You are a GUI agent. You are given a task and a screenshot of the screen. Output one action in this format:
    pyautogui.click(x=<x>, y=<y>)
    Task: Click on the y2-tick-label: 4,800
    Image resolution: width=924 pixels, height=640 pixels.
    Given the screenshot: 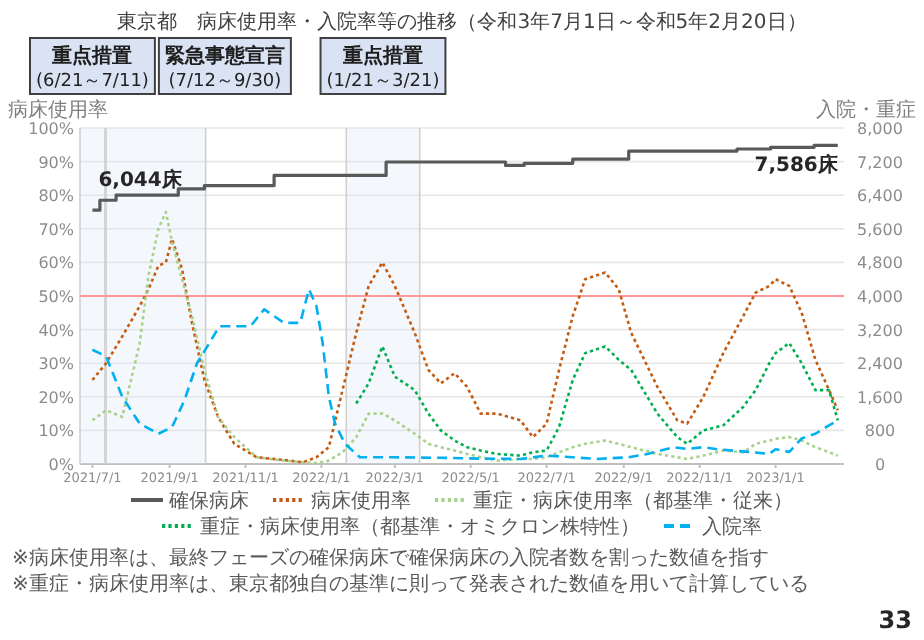 What is the action you would take?
    pyautogui.click(x=880, y=263)
    